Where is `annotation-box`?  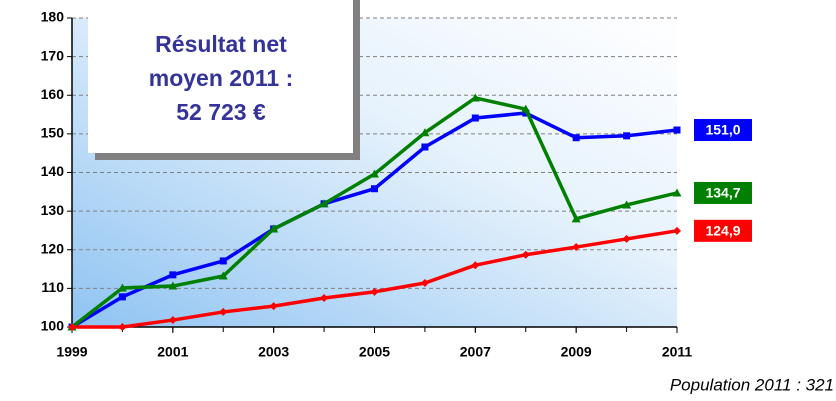
annotation-box is located at coordinates (220, 76).